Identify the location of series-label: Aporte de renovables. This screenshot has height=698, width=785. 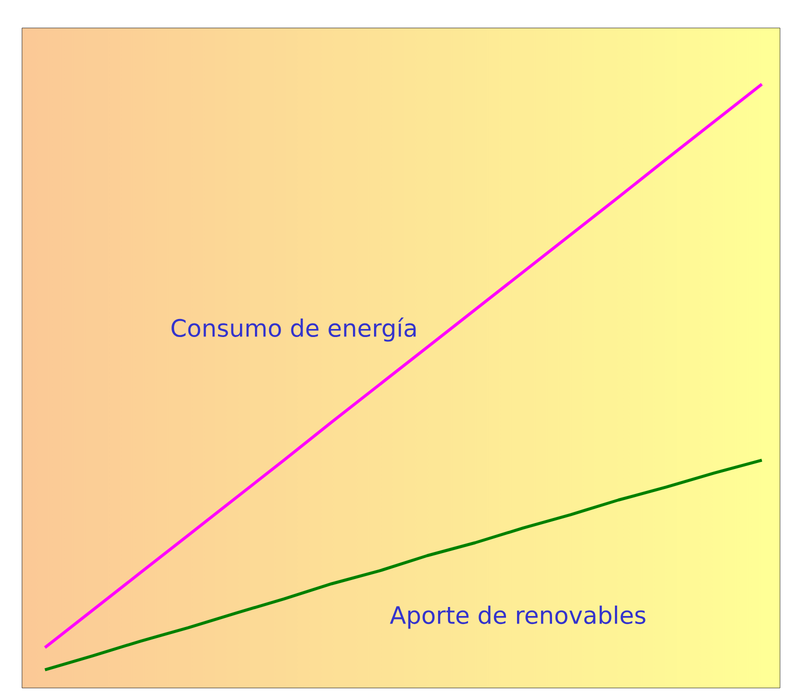
(518, 617).